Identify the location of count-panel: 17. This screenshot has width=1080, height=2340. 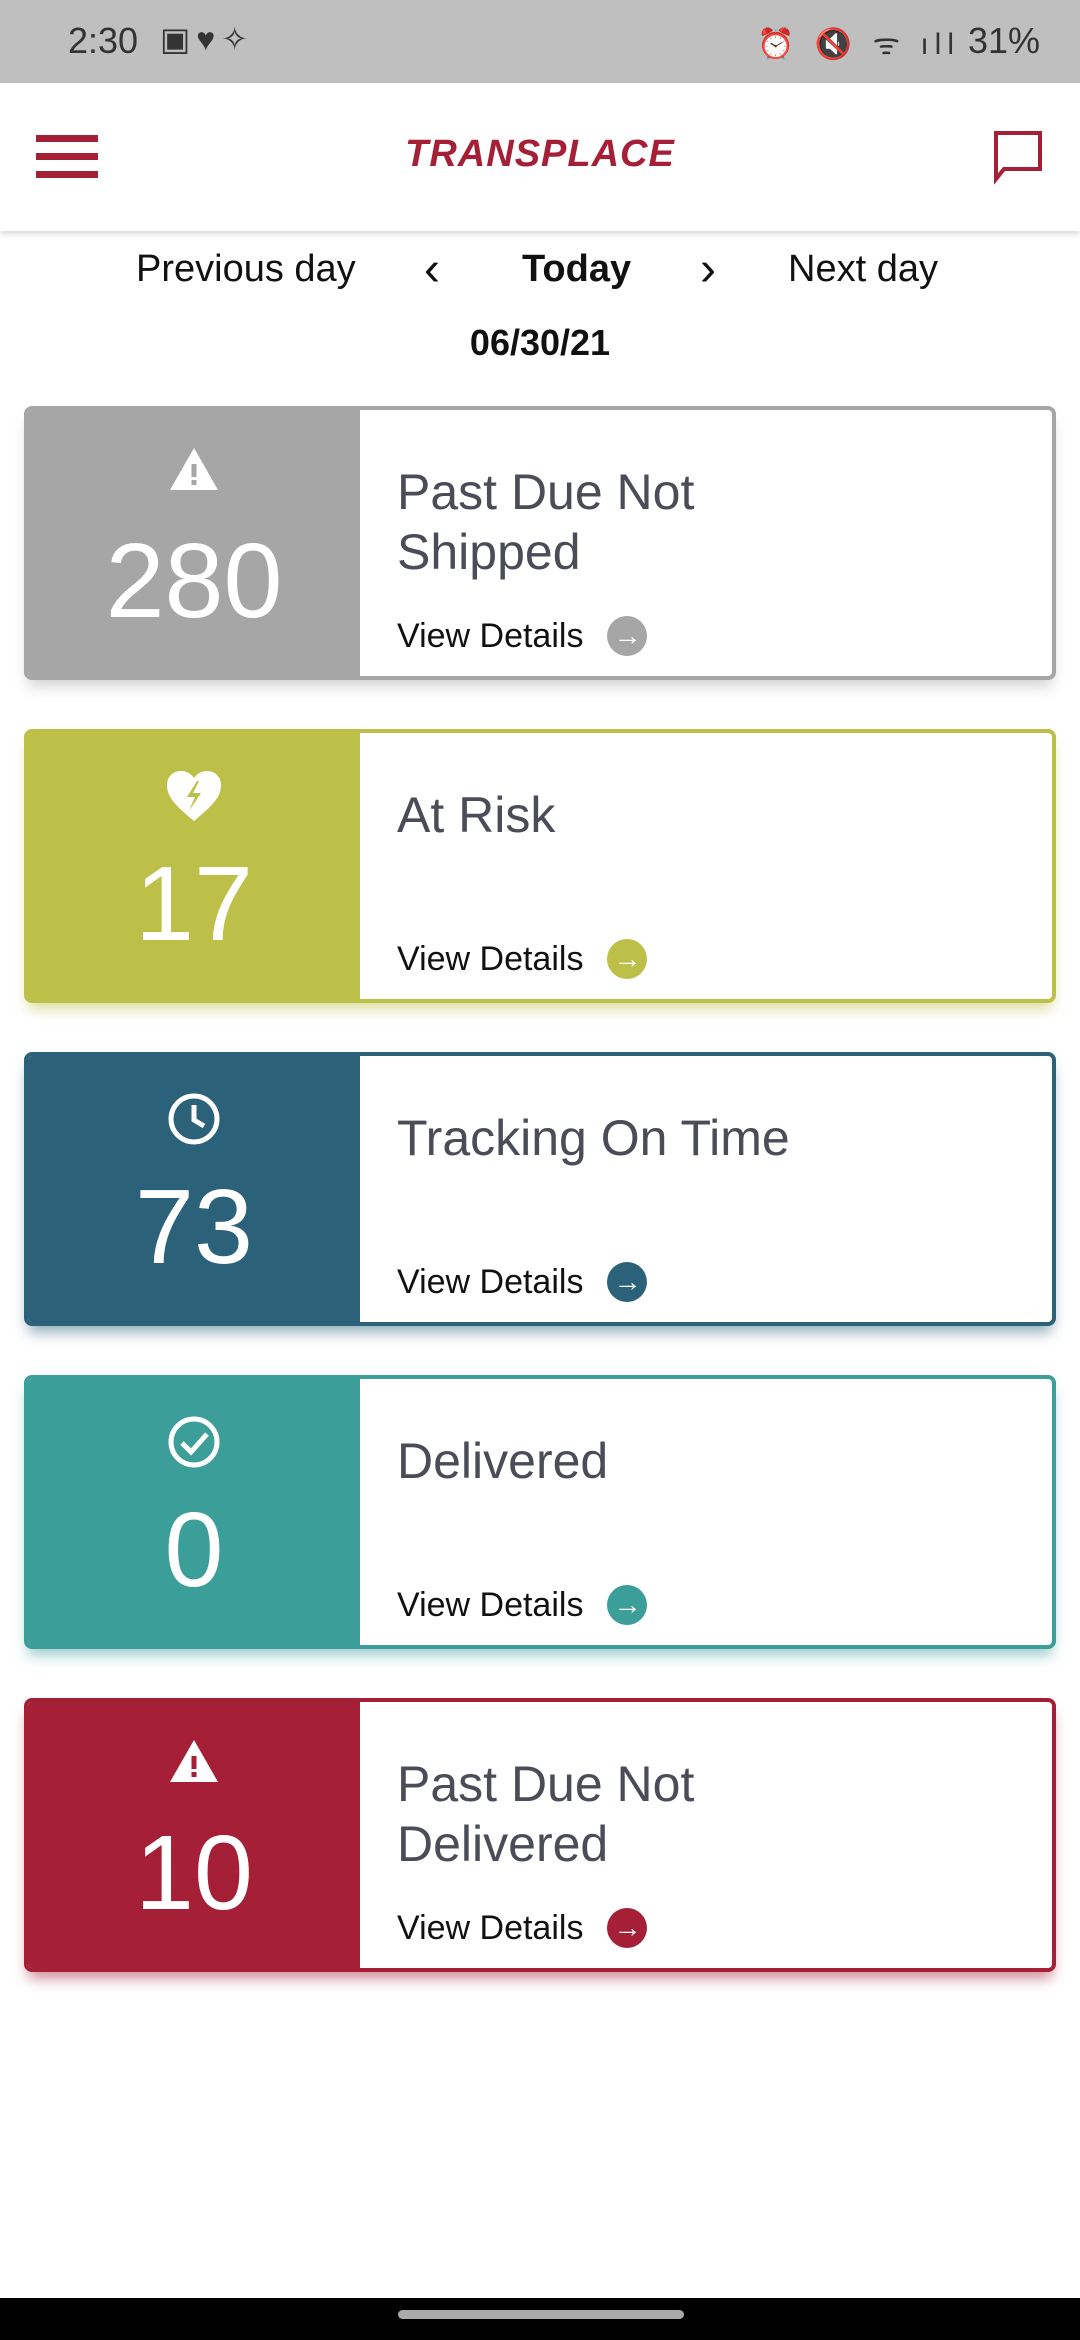
(194, 866).